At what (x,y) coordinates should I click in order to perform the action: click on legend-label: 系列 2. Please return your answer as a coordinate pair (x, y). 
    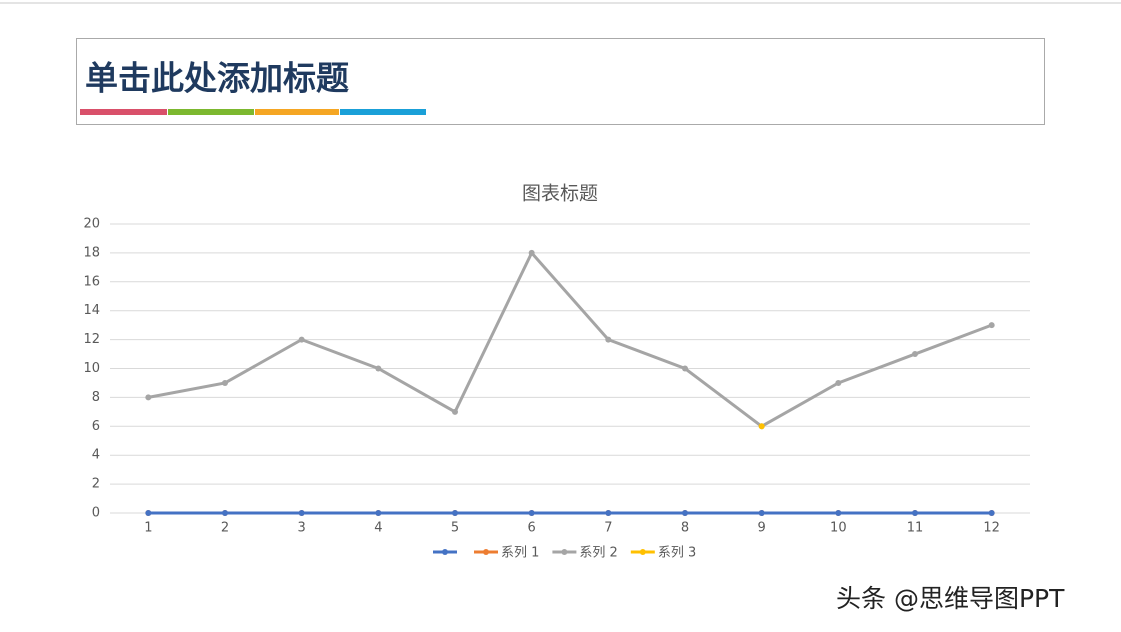
    Looking at the image, I should click on (598, 553).